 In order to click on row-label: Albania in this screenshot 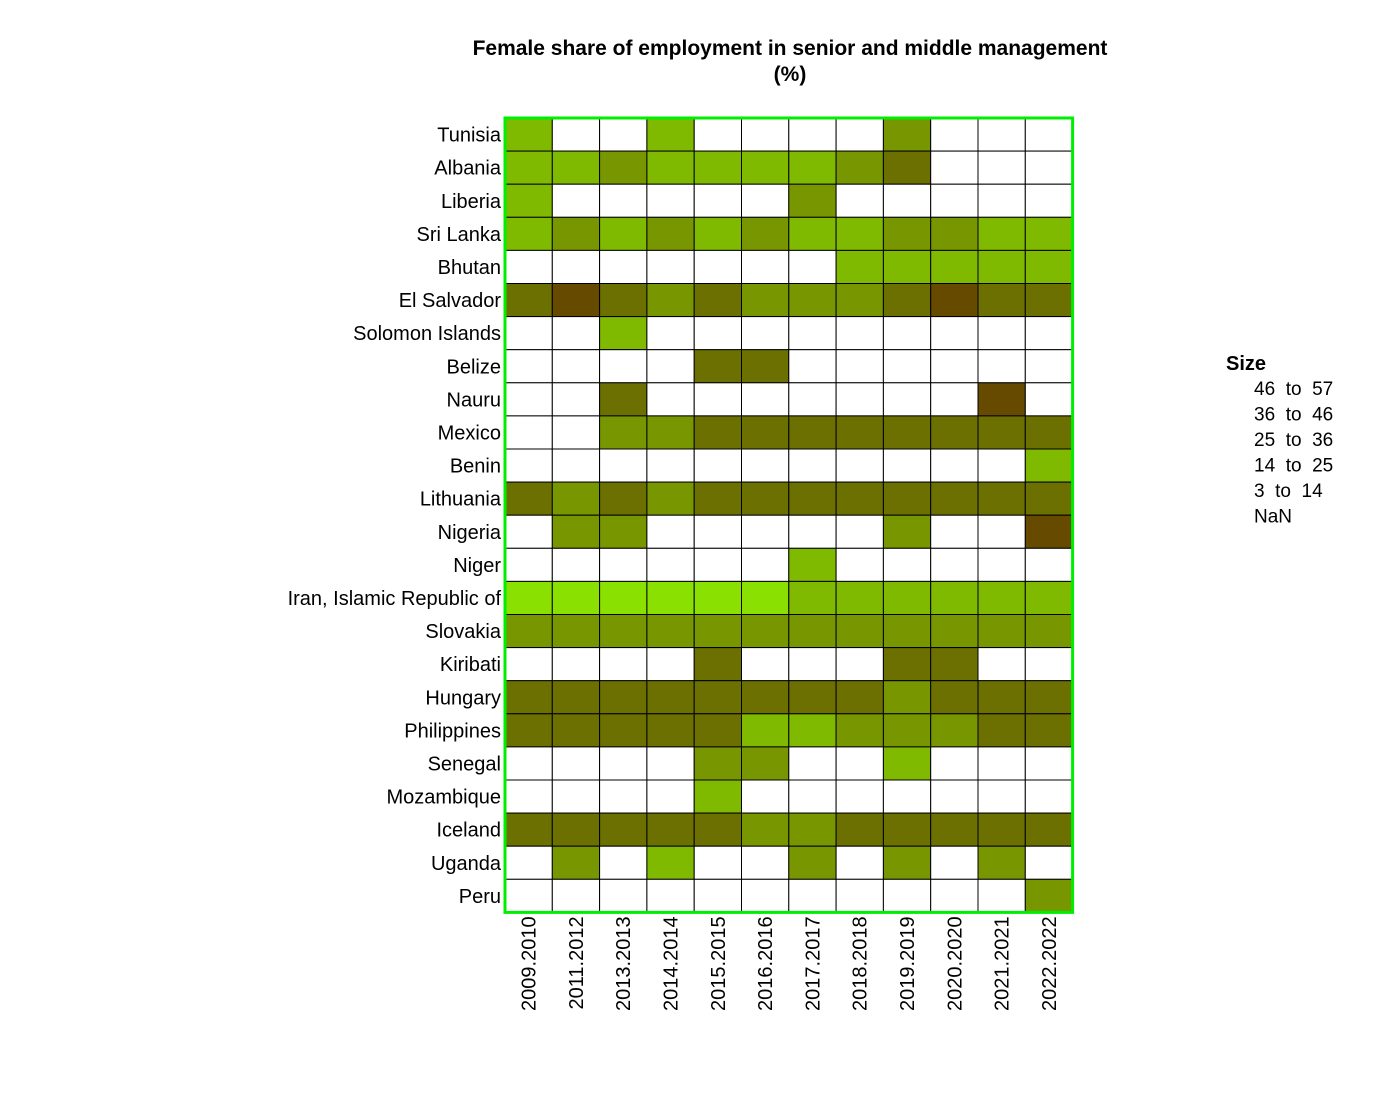, I will do `click(468, 169)`.